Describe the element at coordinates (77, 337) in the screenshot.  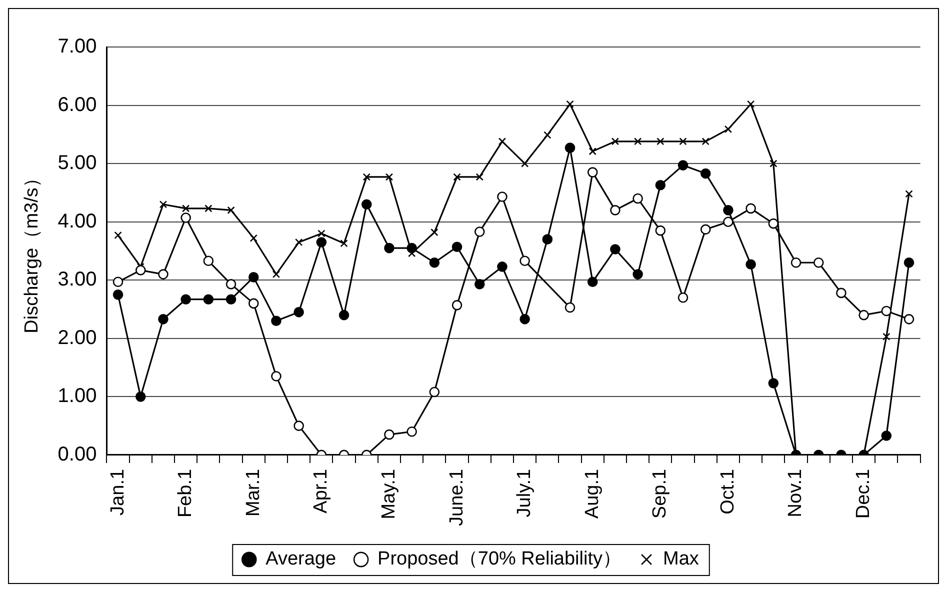
I see `y-tick-label: 2.00` at that location.